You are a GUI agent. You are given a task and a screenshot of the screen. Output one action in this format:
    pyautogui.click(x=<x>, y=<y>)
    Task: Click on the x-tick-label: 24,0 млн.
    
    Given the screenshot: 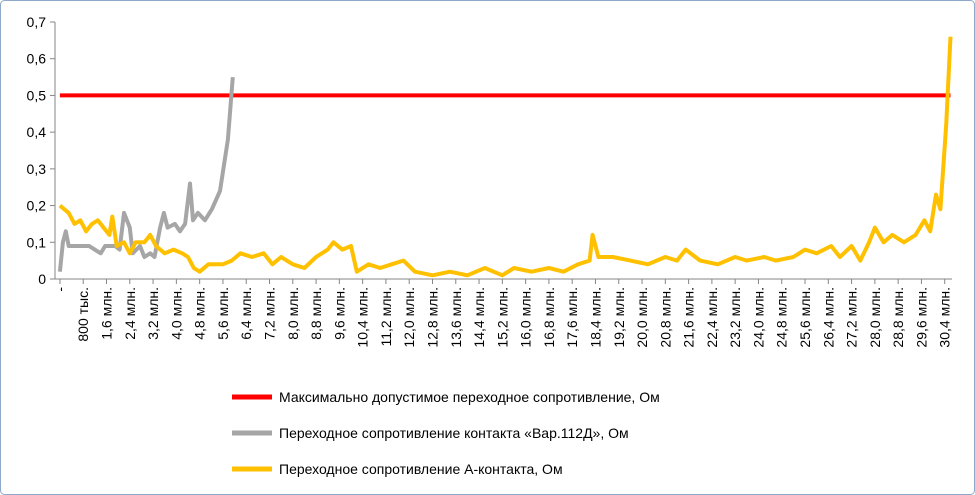 What is the action you would take?
    pyautogui.click(x=758, y=317)
    